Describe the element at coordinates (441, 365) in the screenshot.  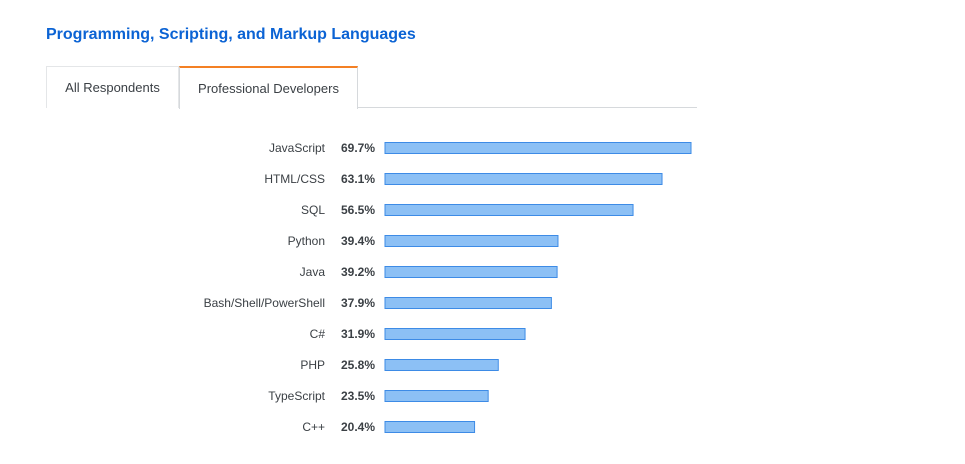
I see `bar-php` at that location.